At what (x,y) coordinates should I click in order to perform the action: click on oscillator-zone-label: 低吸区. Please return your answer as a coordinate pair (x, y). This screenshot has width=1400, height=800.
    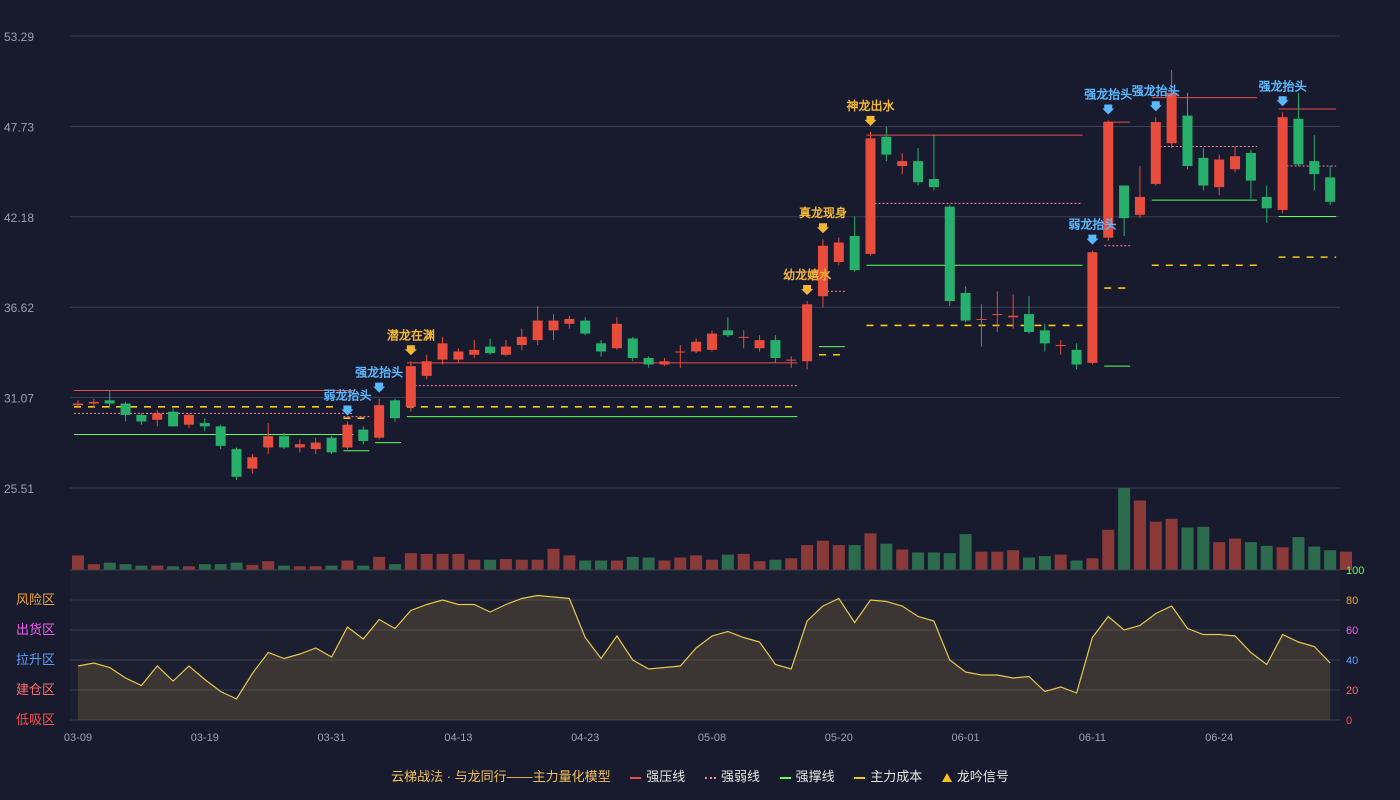
    Looking at the image, I should click on (35, 719).